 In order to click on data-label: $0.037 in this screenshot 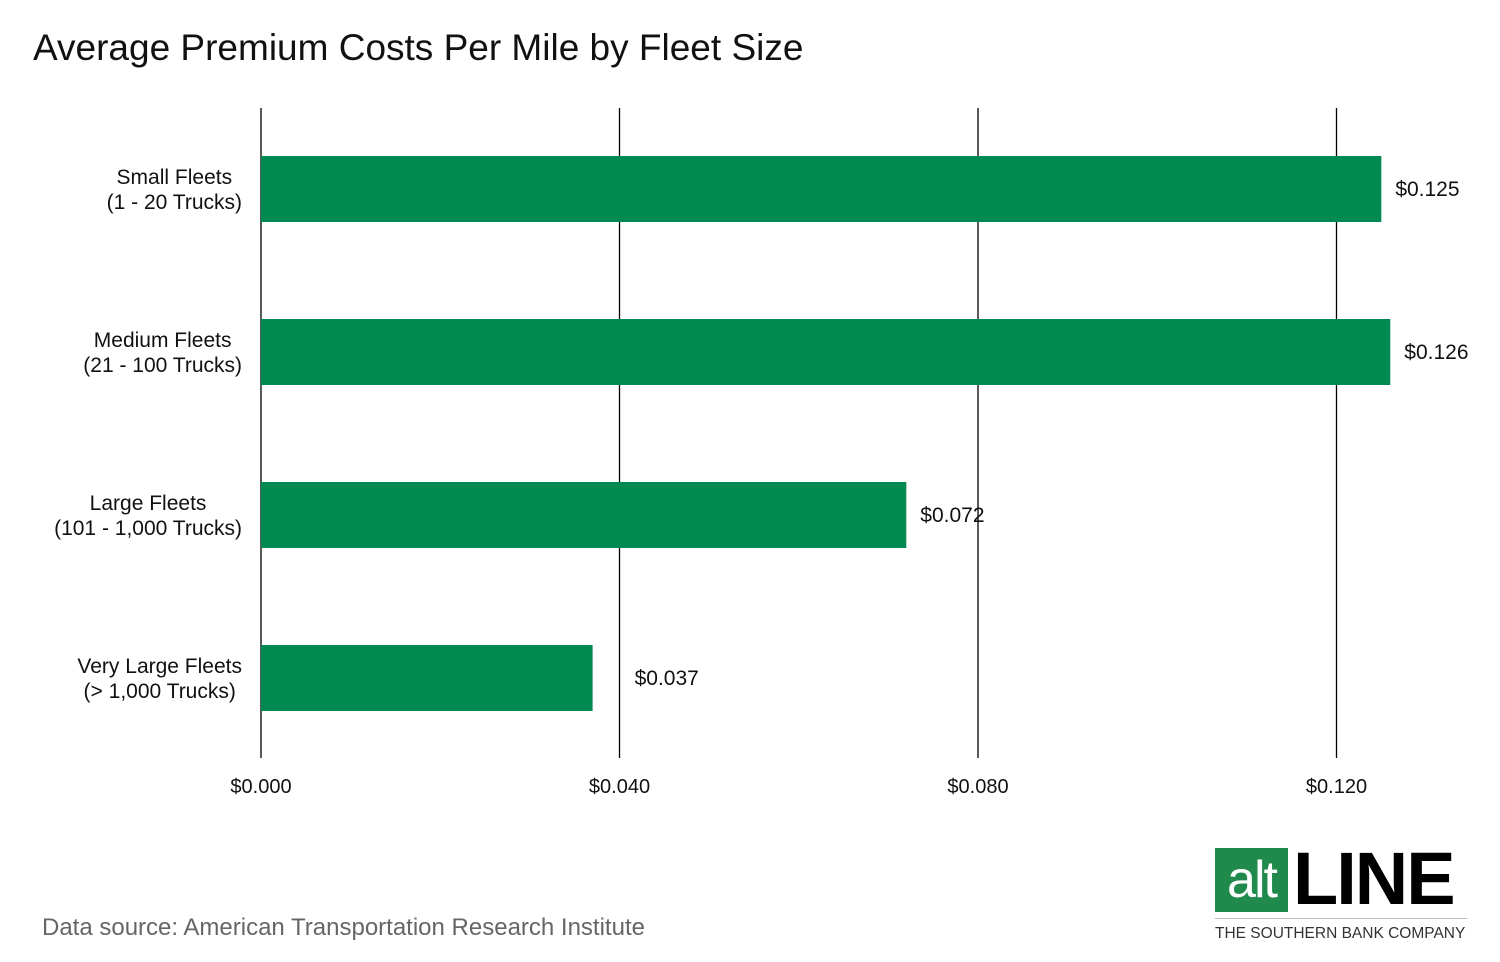, I will do `click(667, 678)`.